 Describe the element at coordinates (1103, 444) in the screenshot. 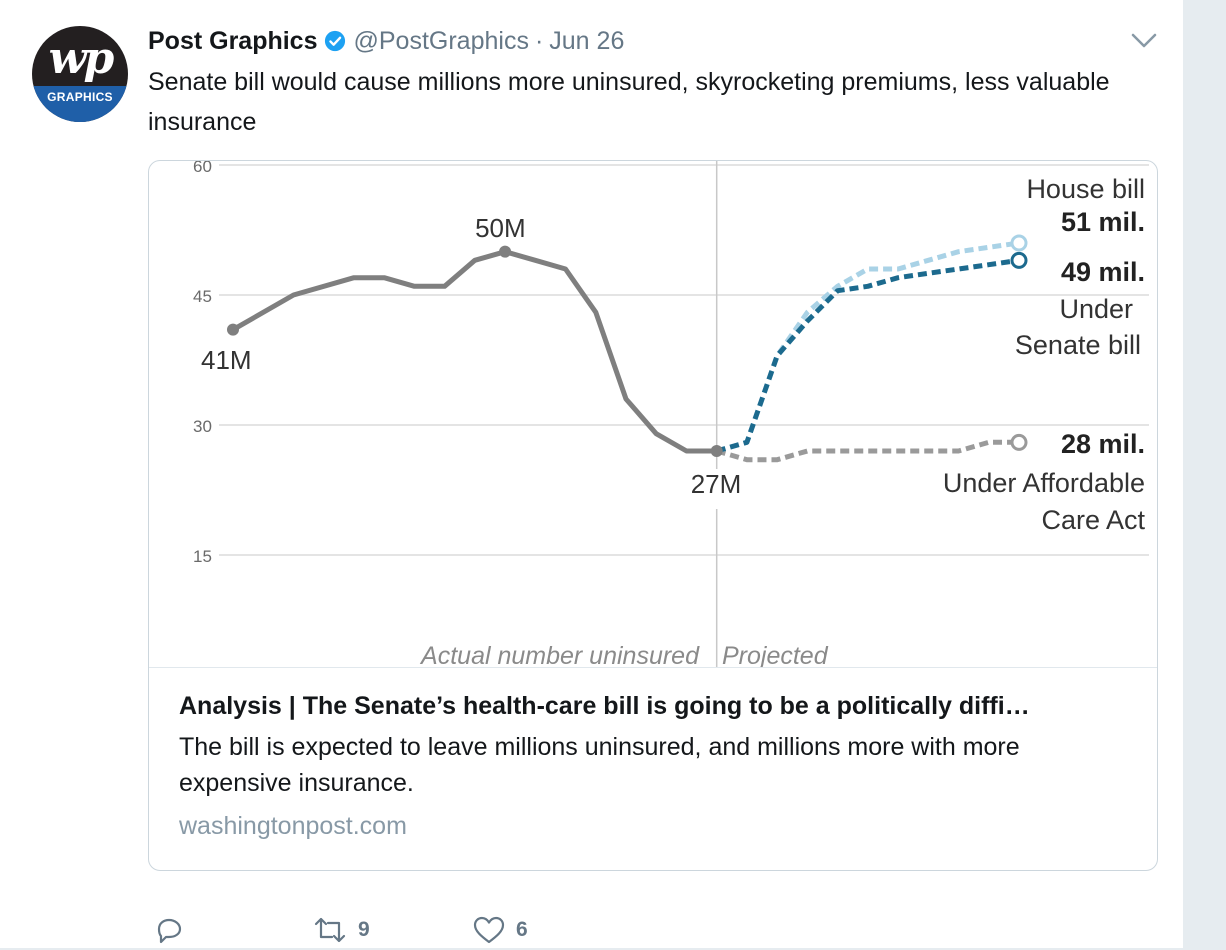

I see `label-aca-value: 28 mil.` at that location.